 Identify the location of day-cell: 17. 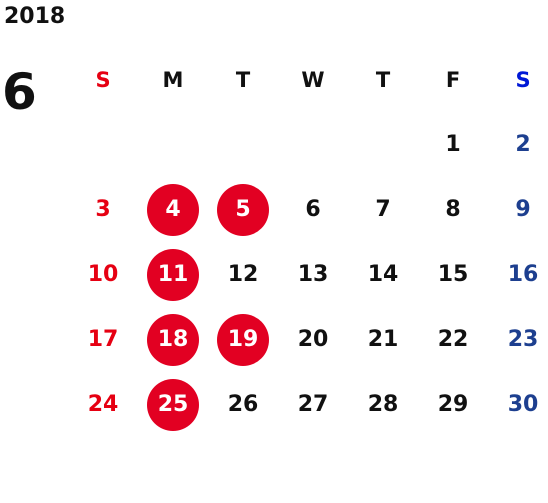
(103, 339).